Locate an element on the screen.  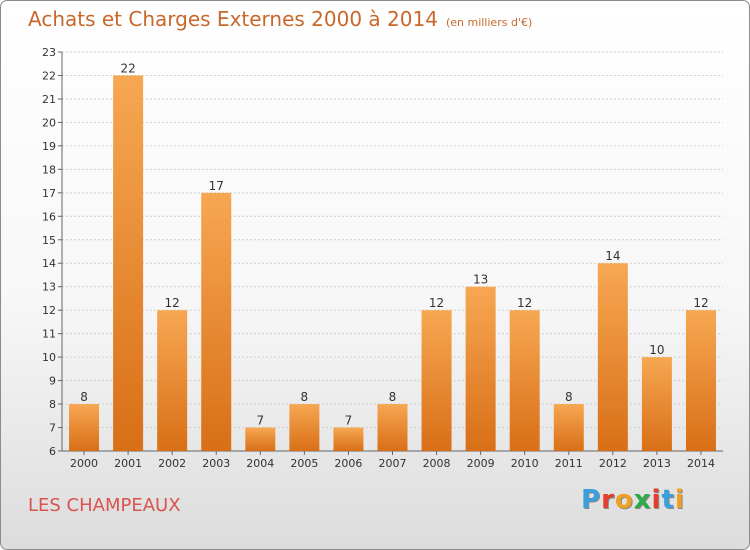
x-tick-label: 2014 is located at coordinates (701, 463).